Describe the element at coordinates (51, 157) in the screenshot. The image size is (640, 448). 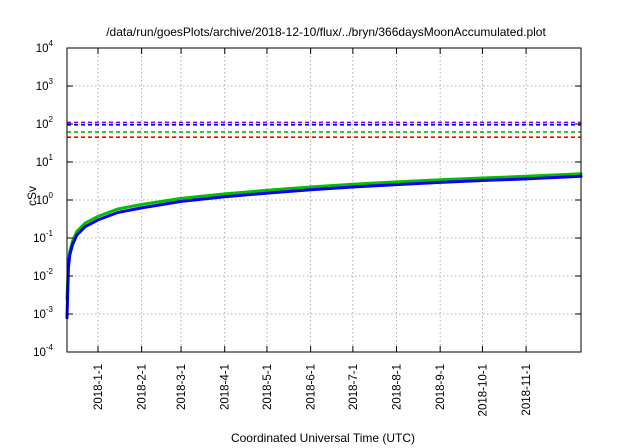
I see `y-tick-exponent: 1` at that location.